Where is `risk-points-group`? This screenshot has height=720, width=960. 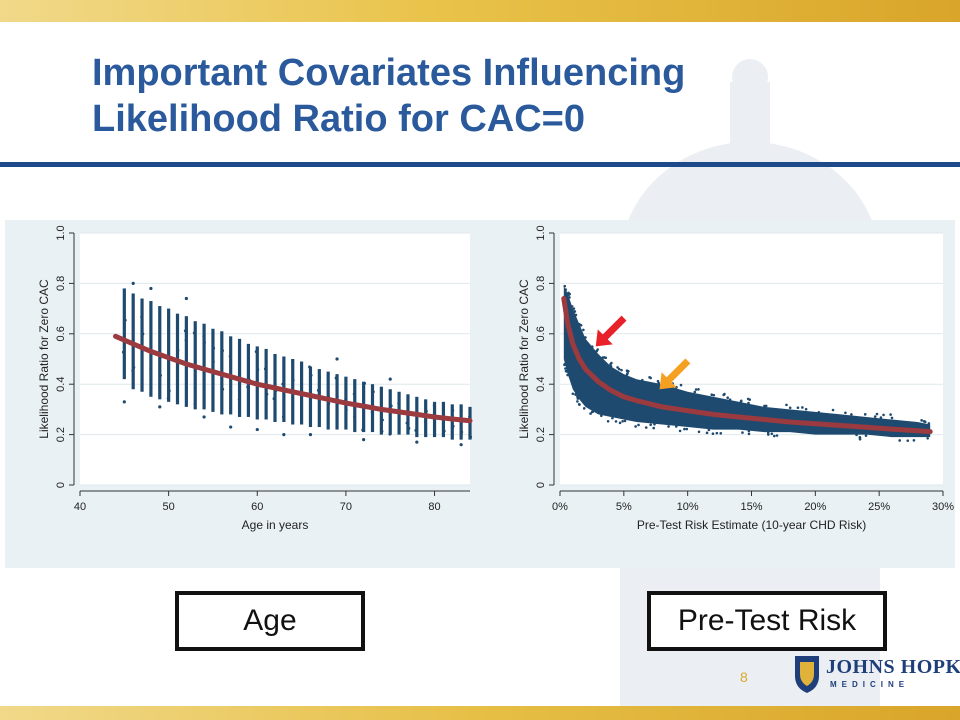
risk-points-group is located at coordinates (747, 363).